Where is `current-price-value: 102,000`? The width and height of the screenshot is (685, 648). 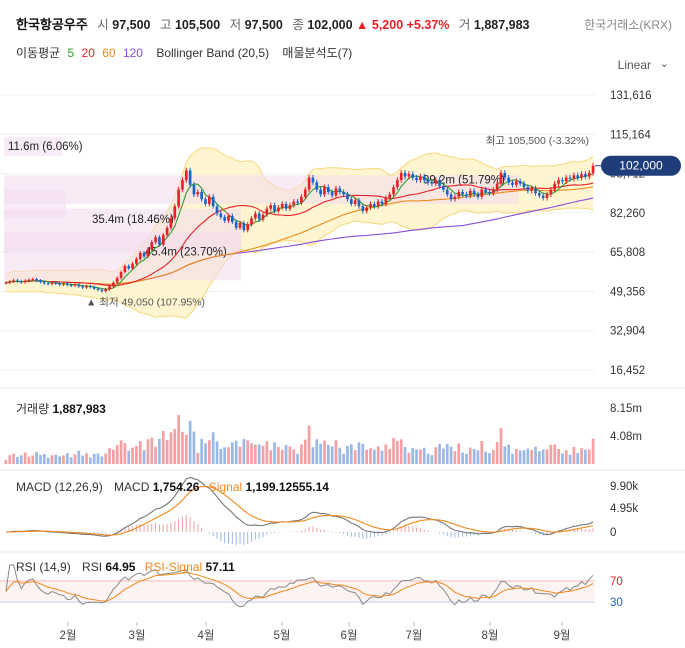
current-price-value: 102,000 is located at coordinates (641, 166).